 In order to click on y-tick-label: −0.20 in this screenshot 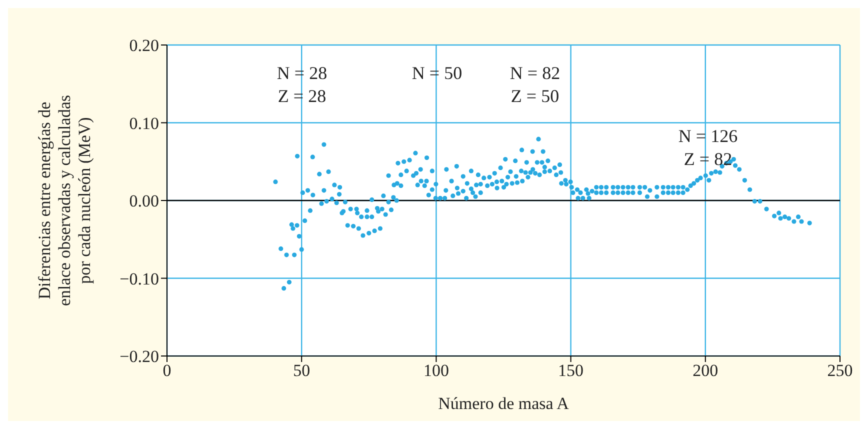, I will do `click(139, 356)`.